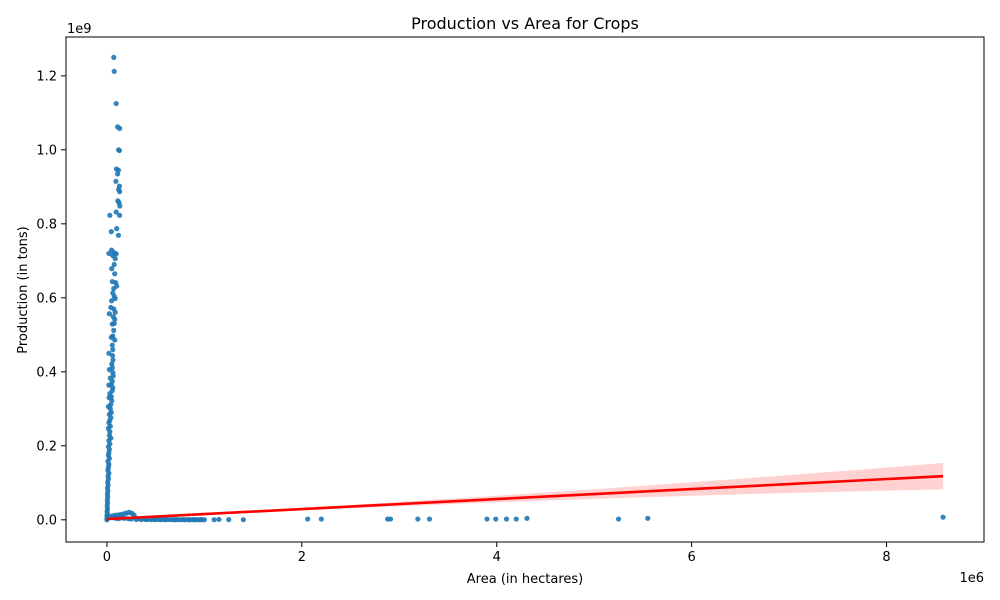  What do you see at coordinates (46, 446) in the screenshot?
I see `y-tick-label: 0.2` at bounding box center [46, 446].